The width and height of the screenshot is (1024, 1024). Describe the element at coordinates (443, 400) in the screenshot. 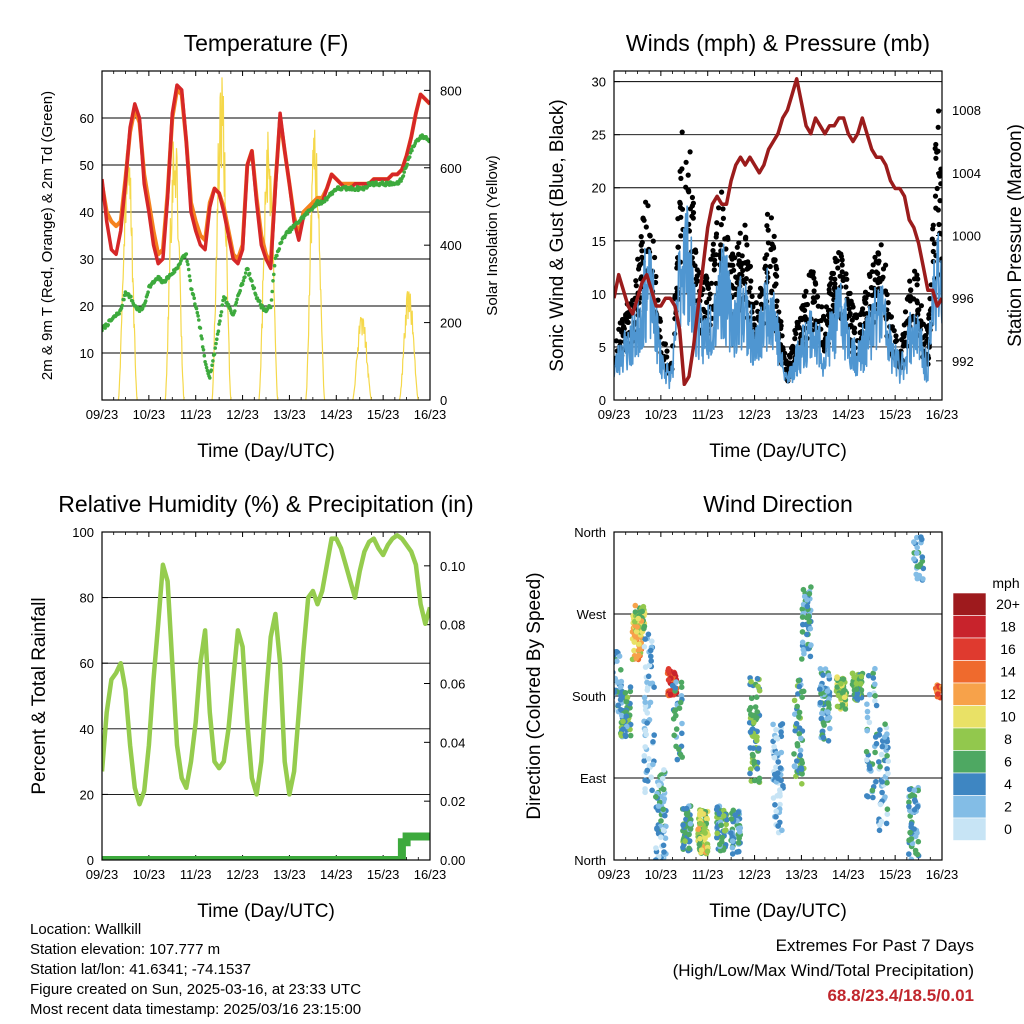

I see `y2-tick-label: 0` at that location.